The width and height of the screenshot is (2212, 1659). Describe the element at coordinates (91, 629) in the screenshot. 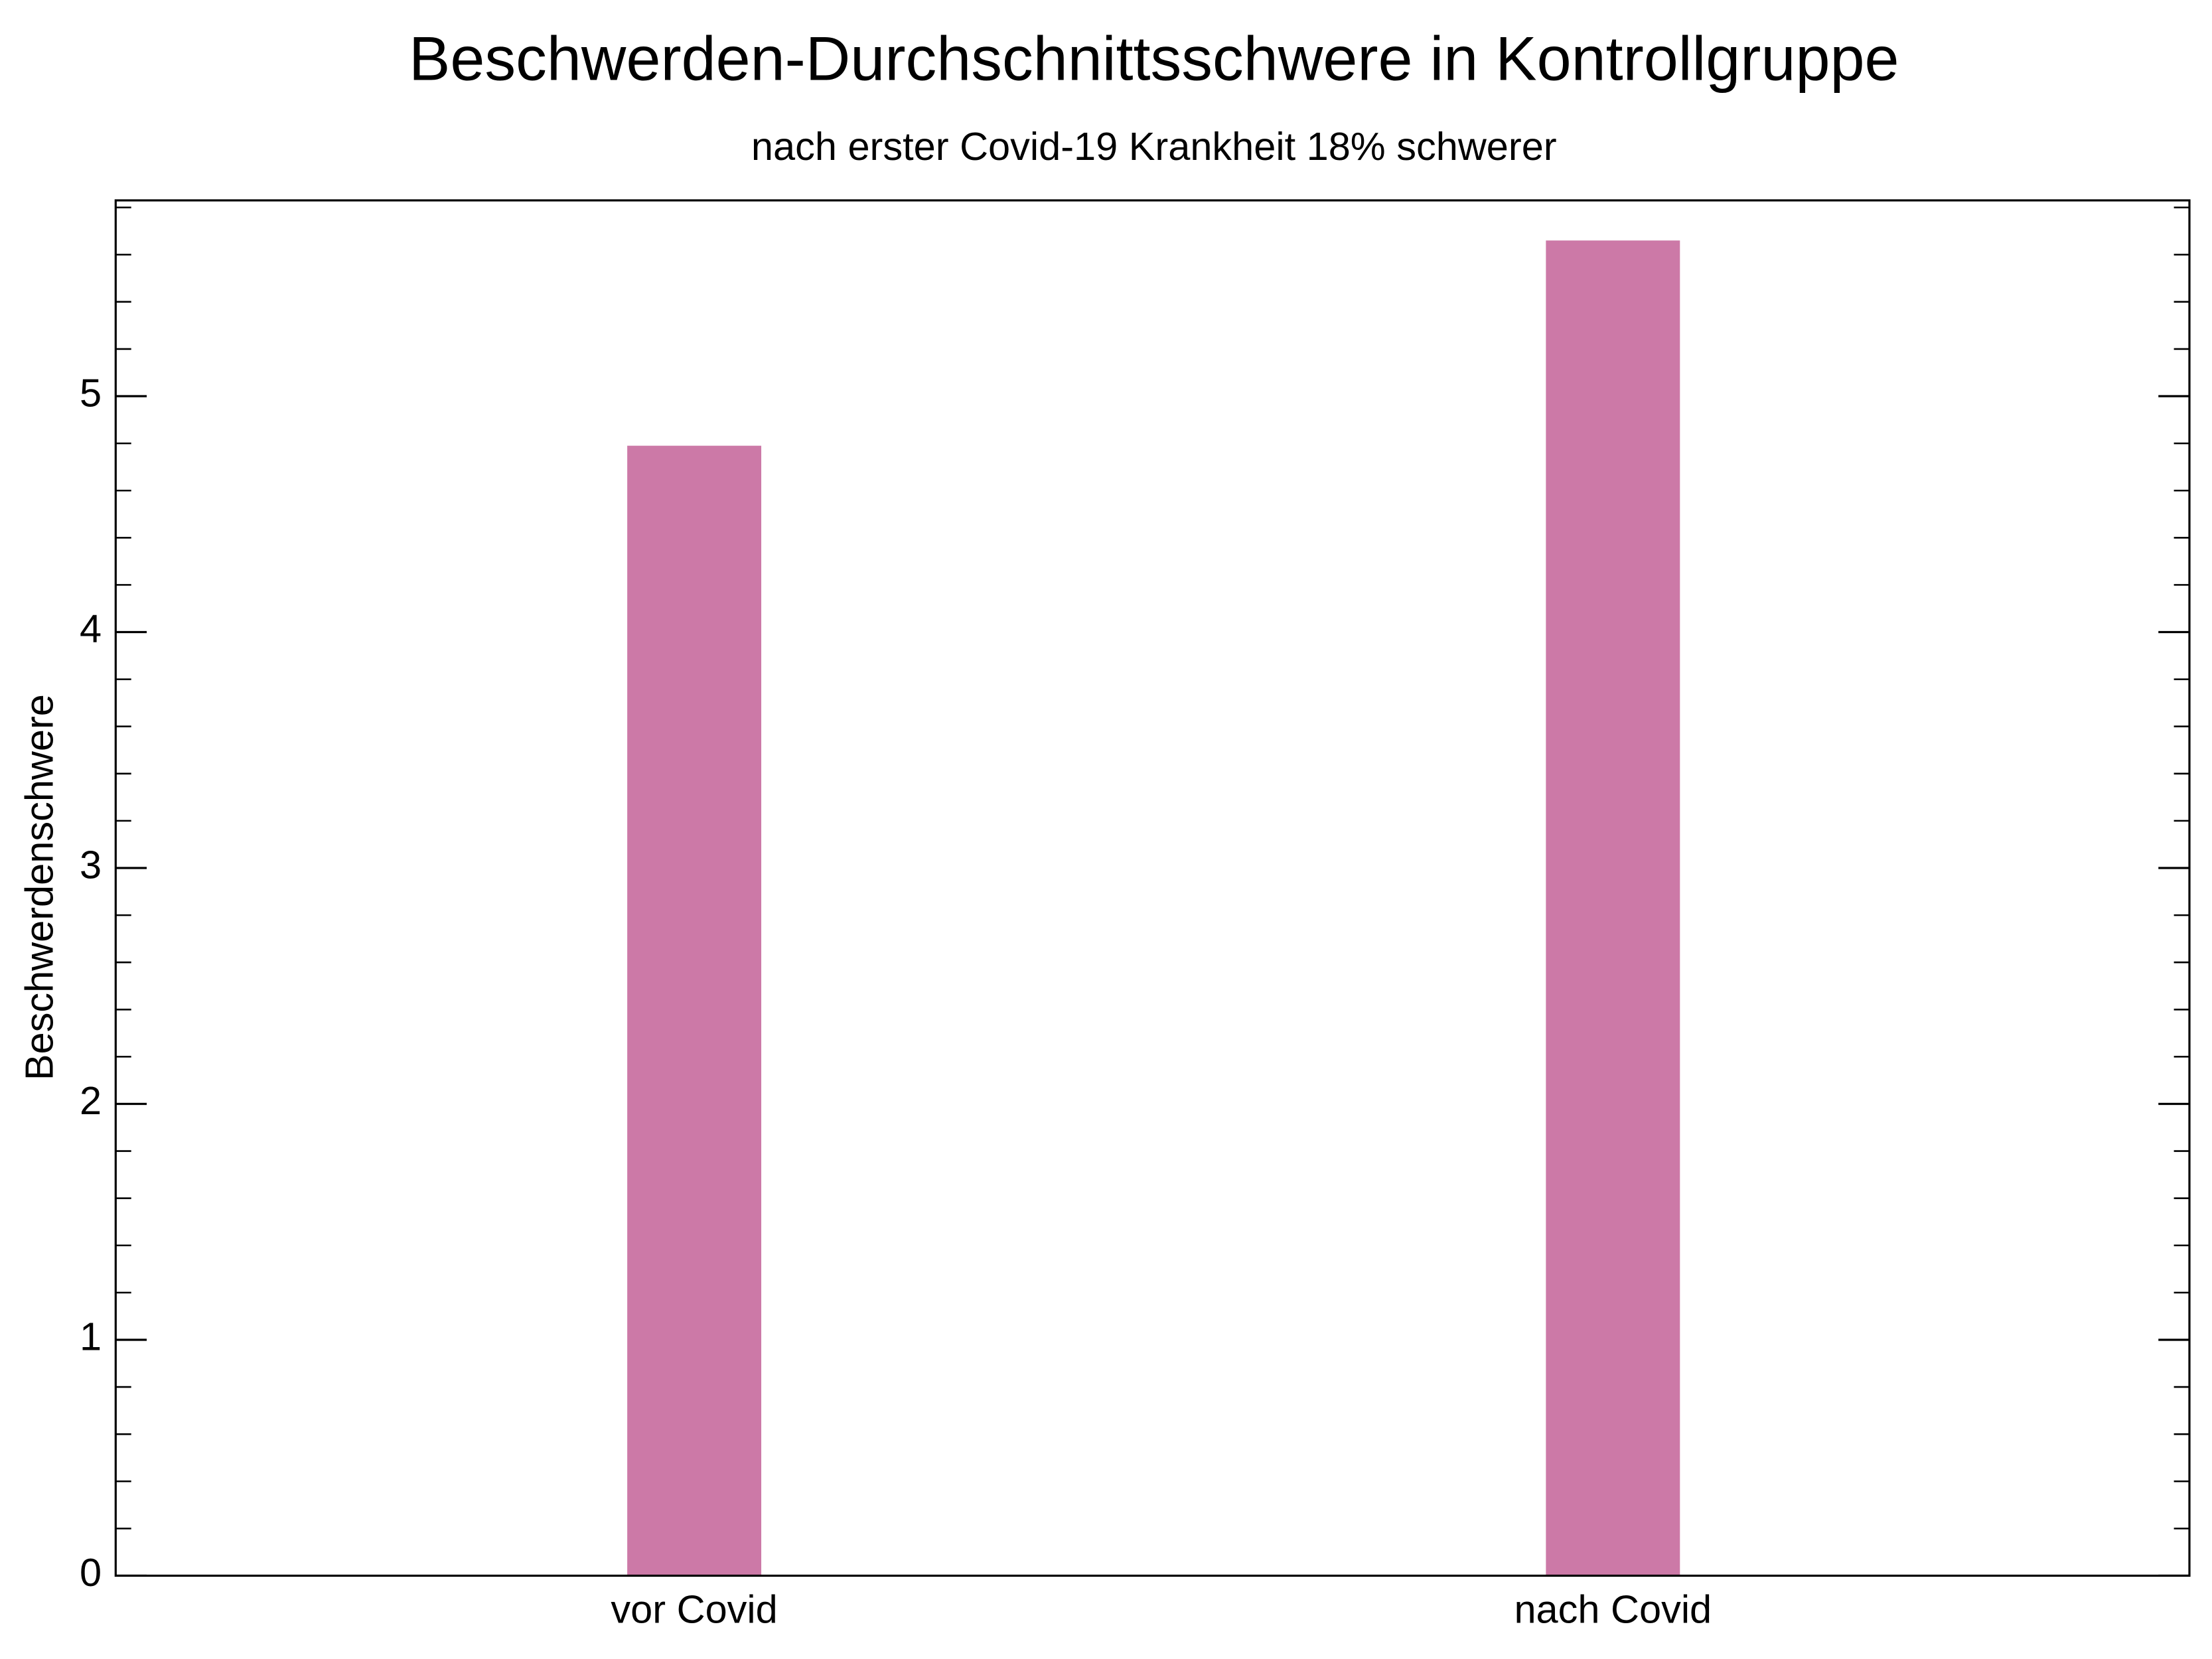

I see `y-tick-label: 4` at that location.